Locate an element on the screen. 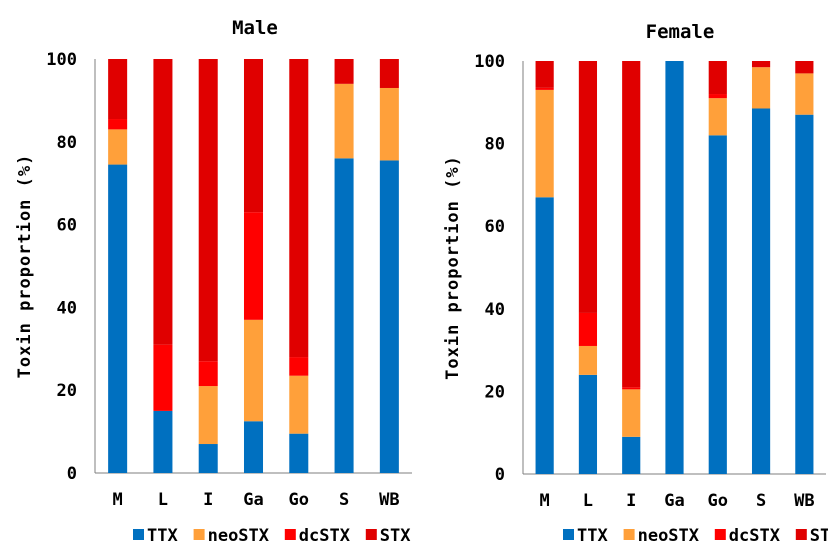 The image size is (828, 552). chart1-bar-I-neoSTX is located at coordinates (631, 413).